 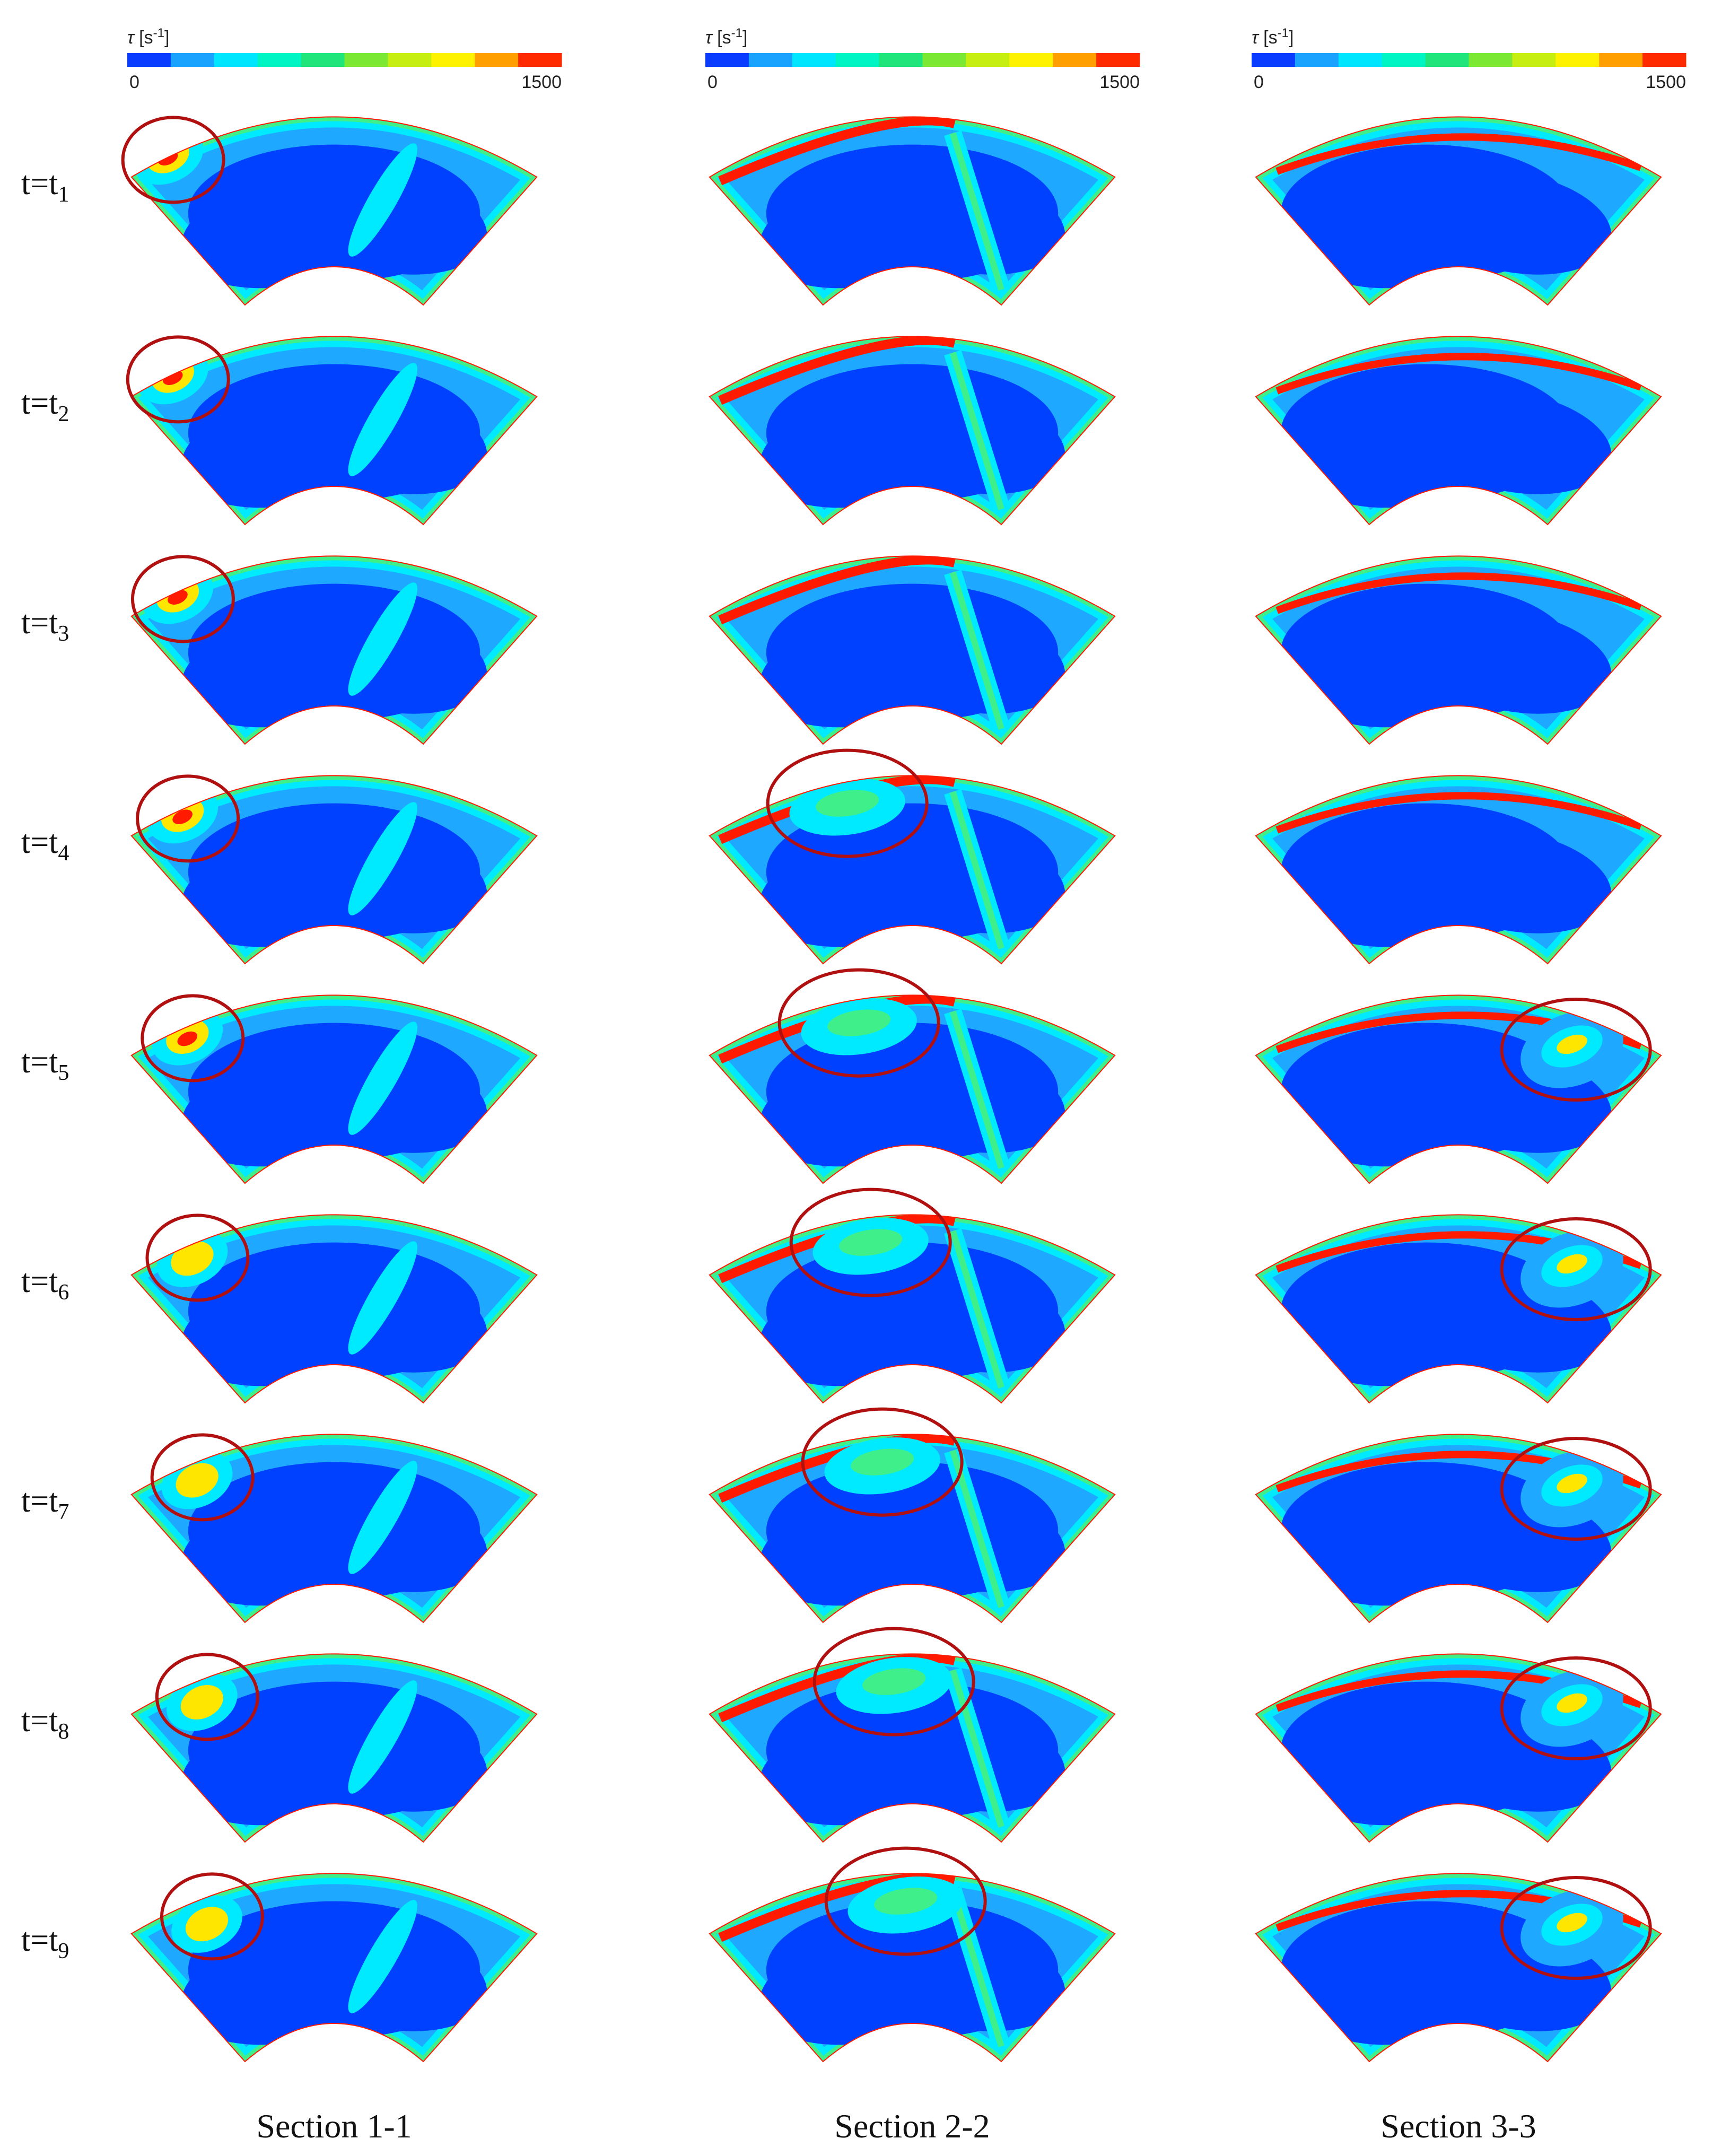 I want to click on section-label: Section 3-3, so click(x=1458, y=2126).